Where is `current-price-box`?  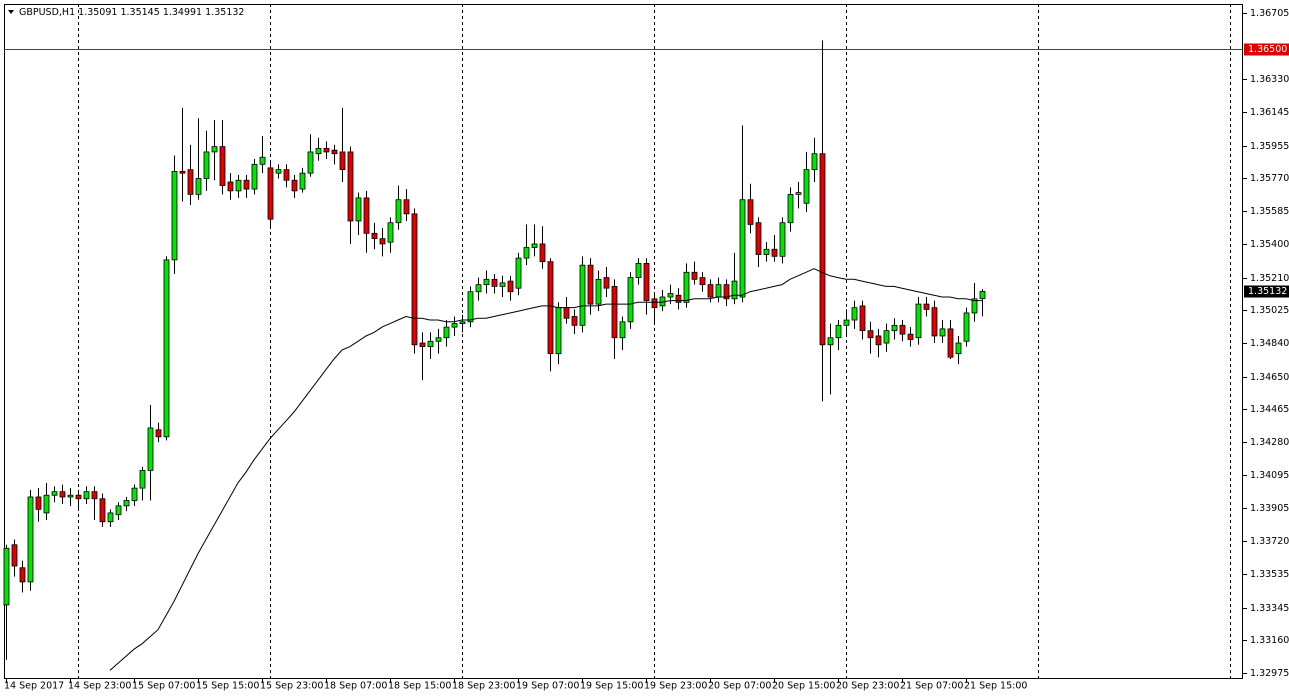 current-price-box is located at coordinates (1266, 291).